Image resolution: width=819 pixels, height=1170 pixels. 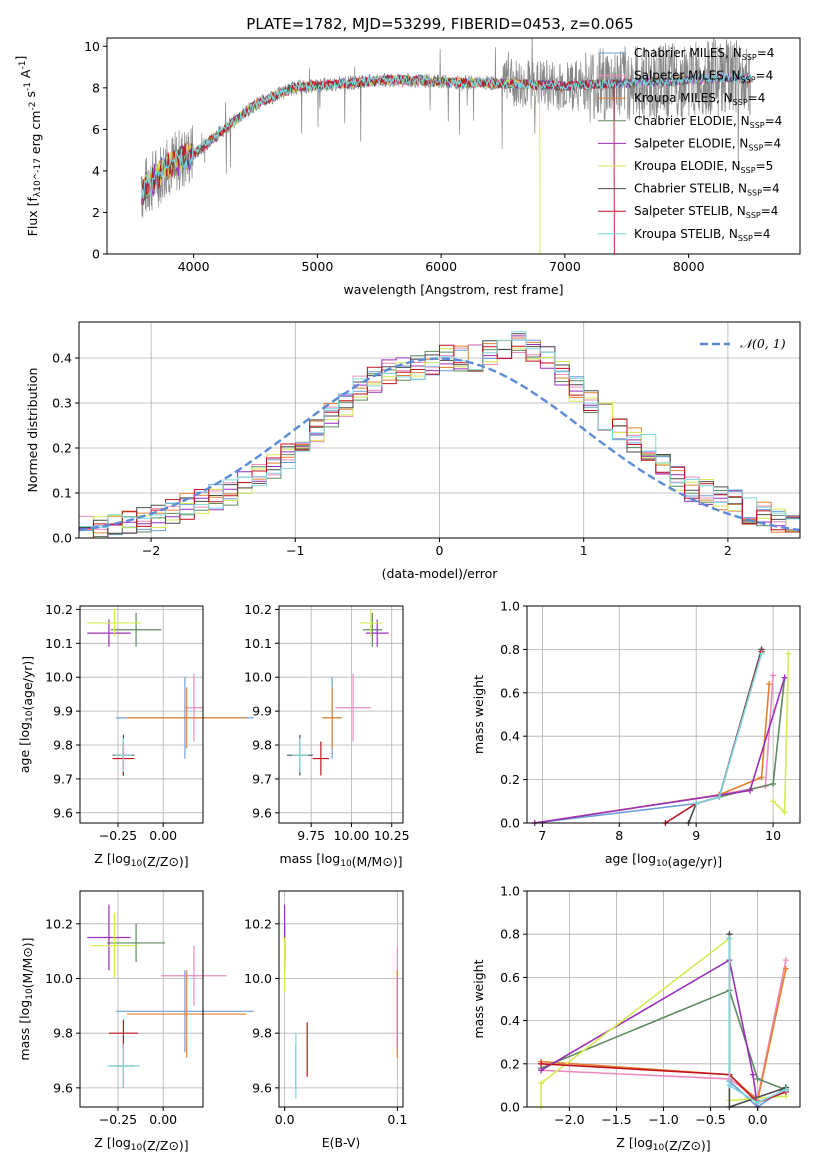 I want to click on frame-mass_weight_vs_age: 7 8 9 10 0.0 0.2 0.4 0.6 0.8 1.0, so click(x=650, y=721).